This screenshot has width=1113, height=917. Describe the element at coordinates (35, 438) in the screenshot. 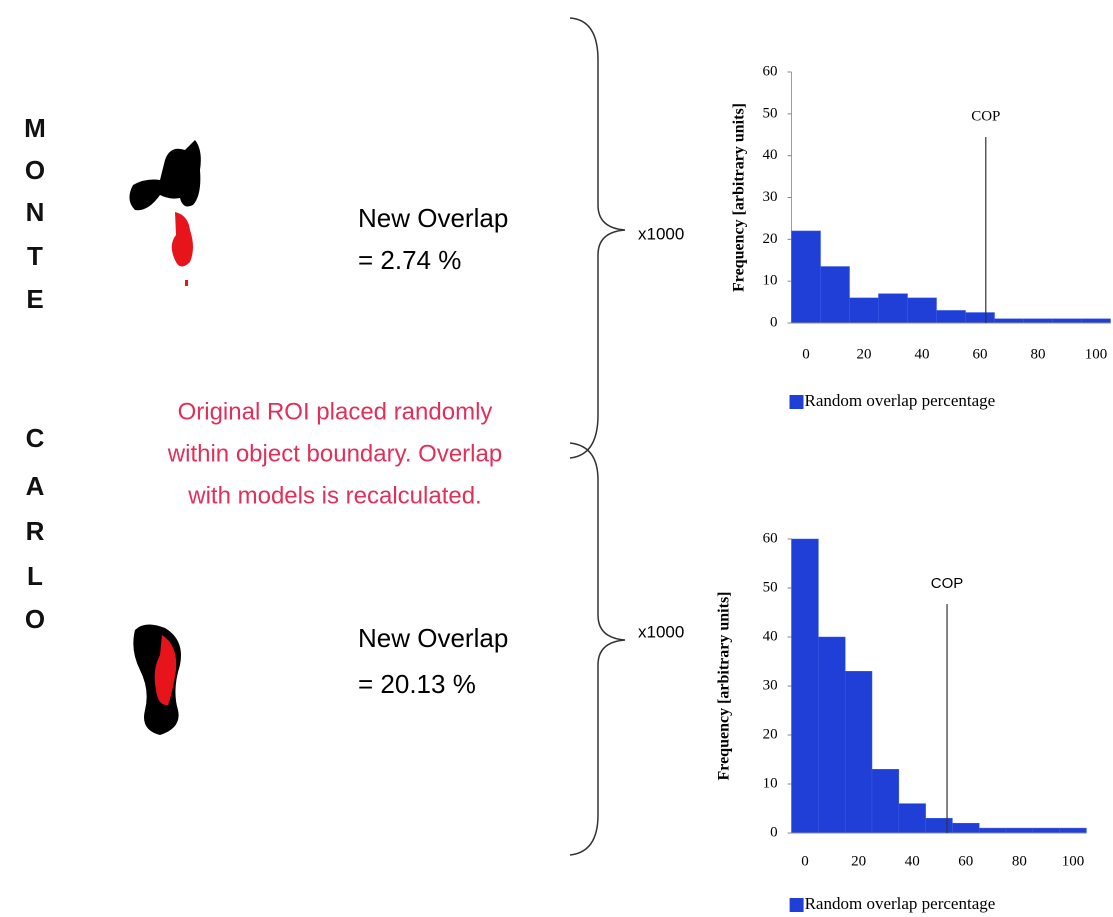

I see `side-letter: C` at that location.